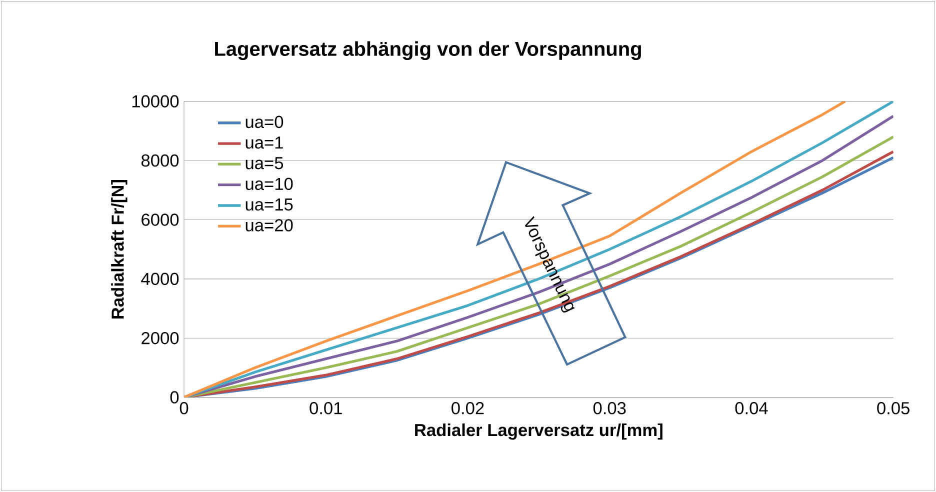 The image size is (936, 492). I want to click on y-tick-label: 4000, so click(160, 279).